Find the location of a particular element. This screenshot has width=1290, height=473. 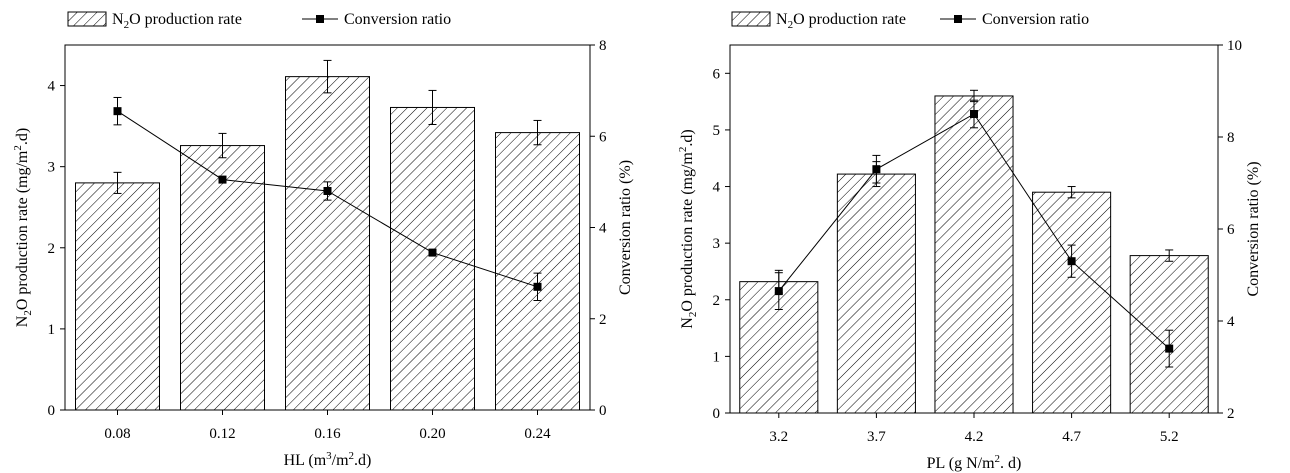

x-tick-label: 0.12 is located at coordinates (222, 434).